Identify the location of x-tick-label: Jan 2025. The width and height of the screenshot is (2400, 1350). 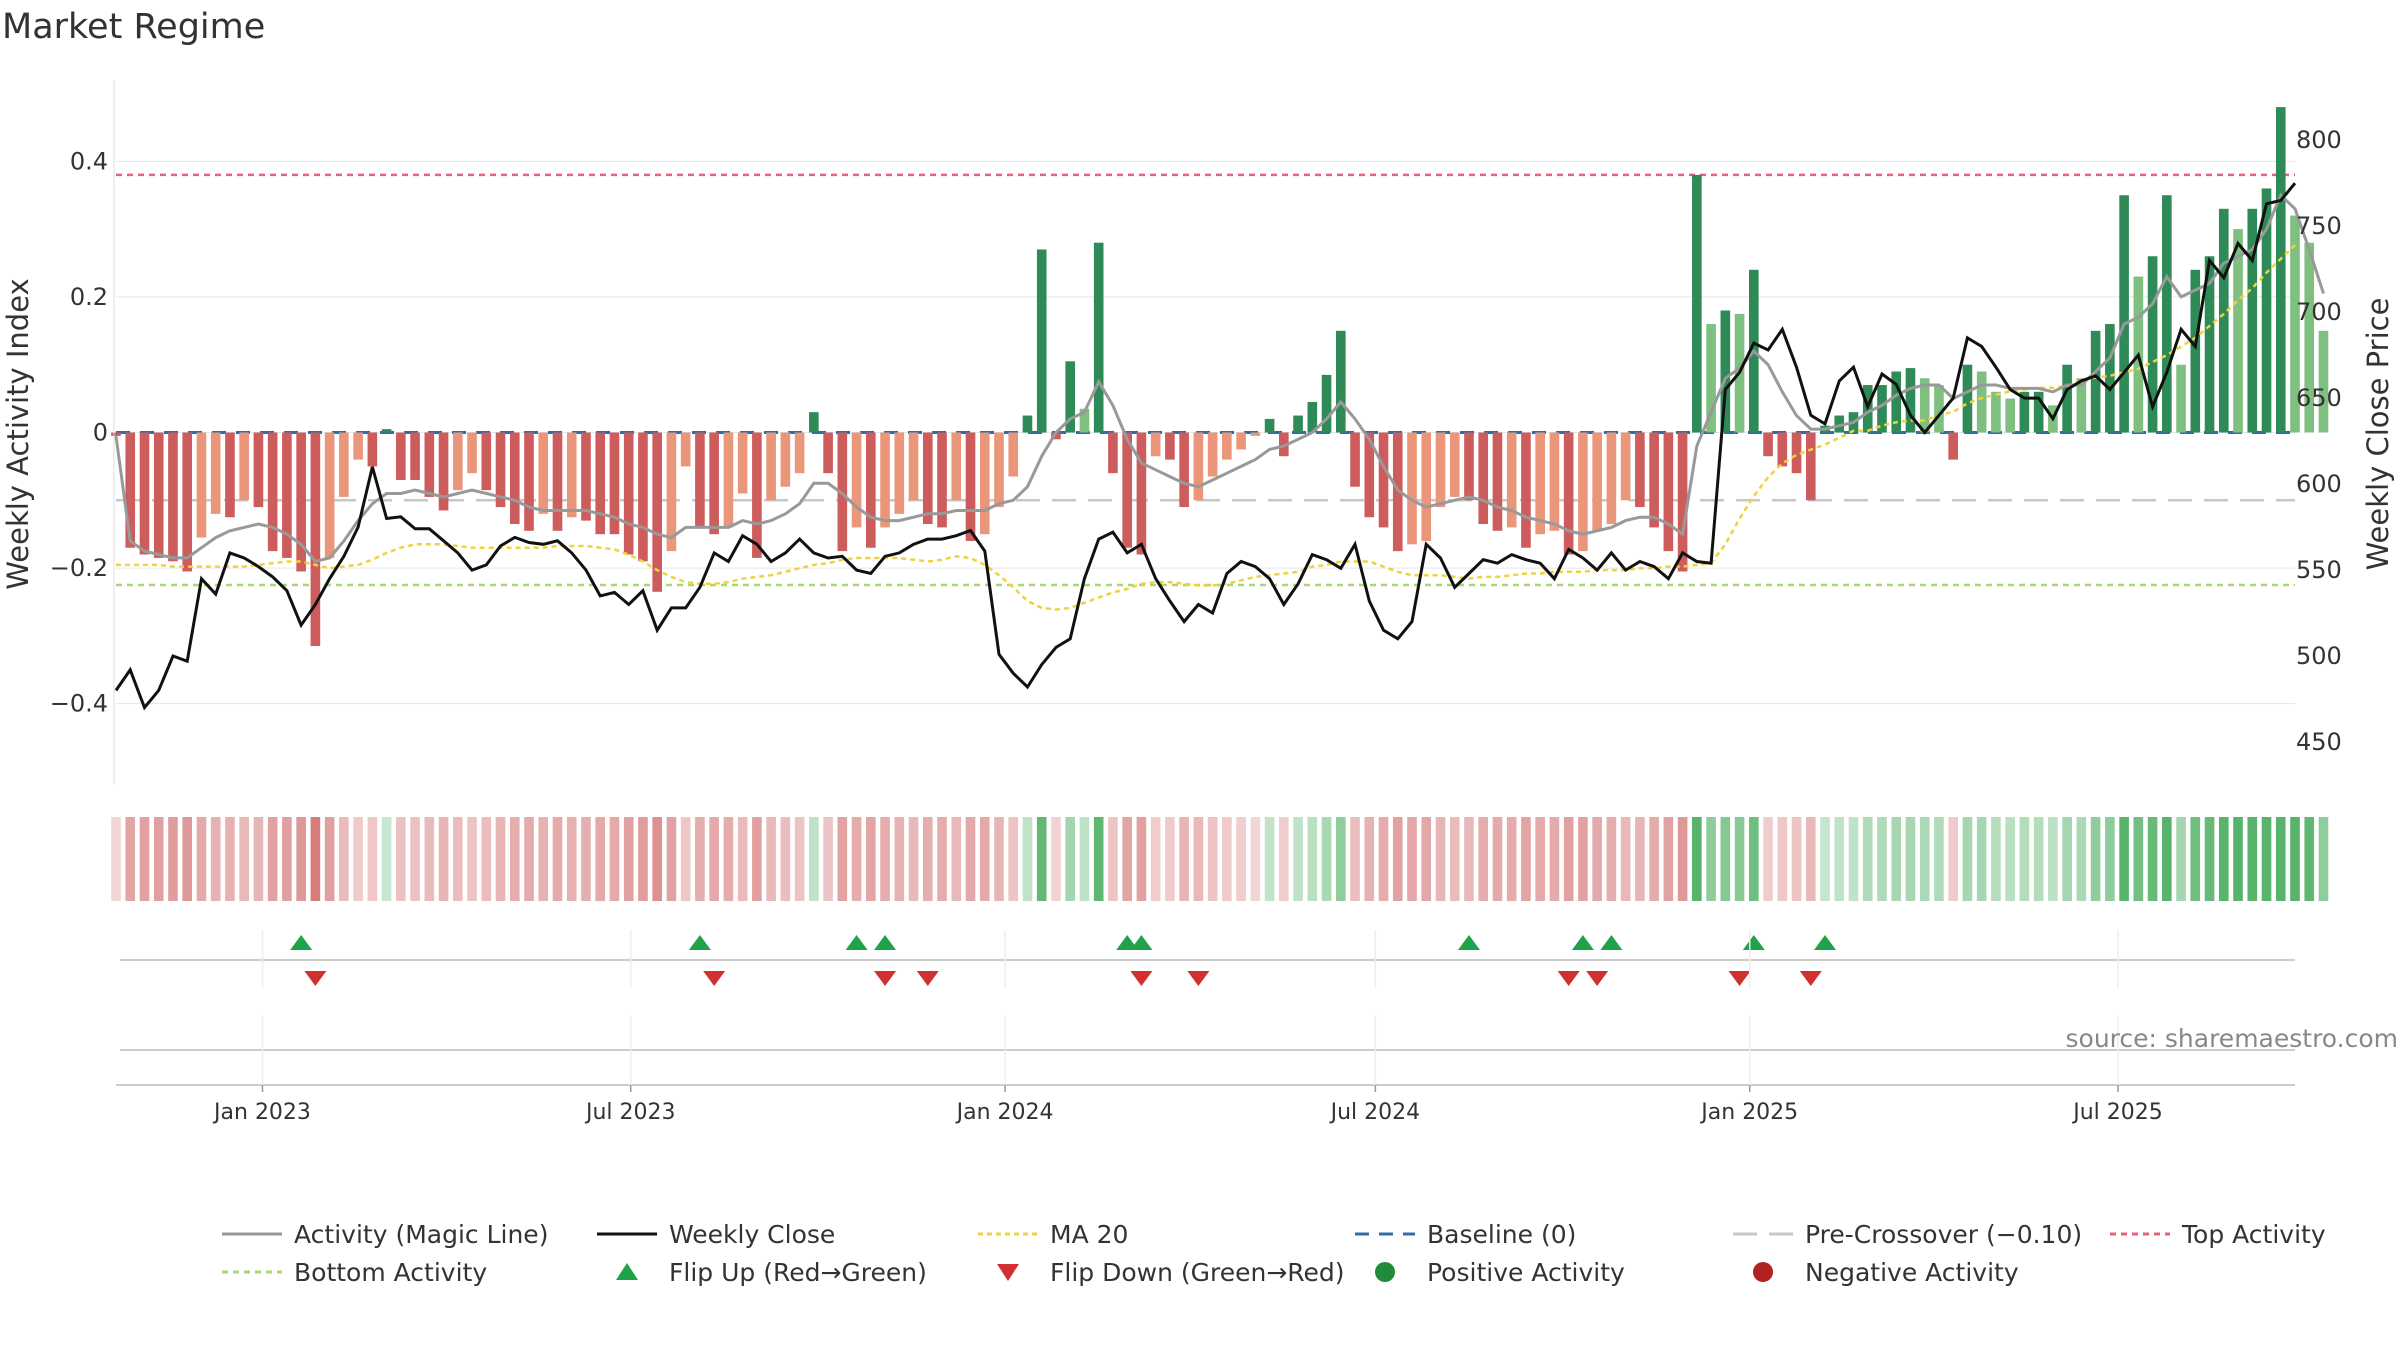
(1748, 1112).